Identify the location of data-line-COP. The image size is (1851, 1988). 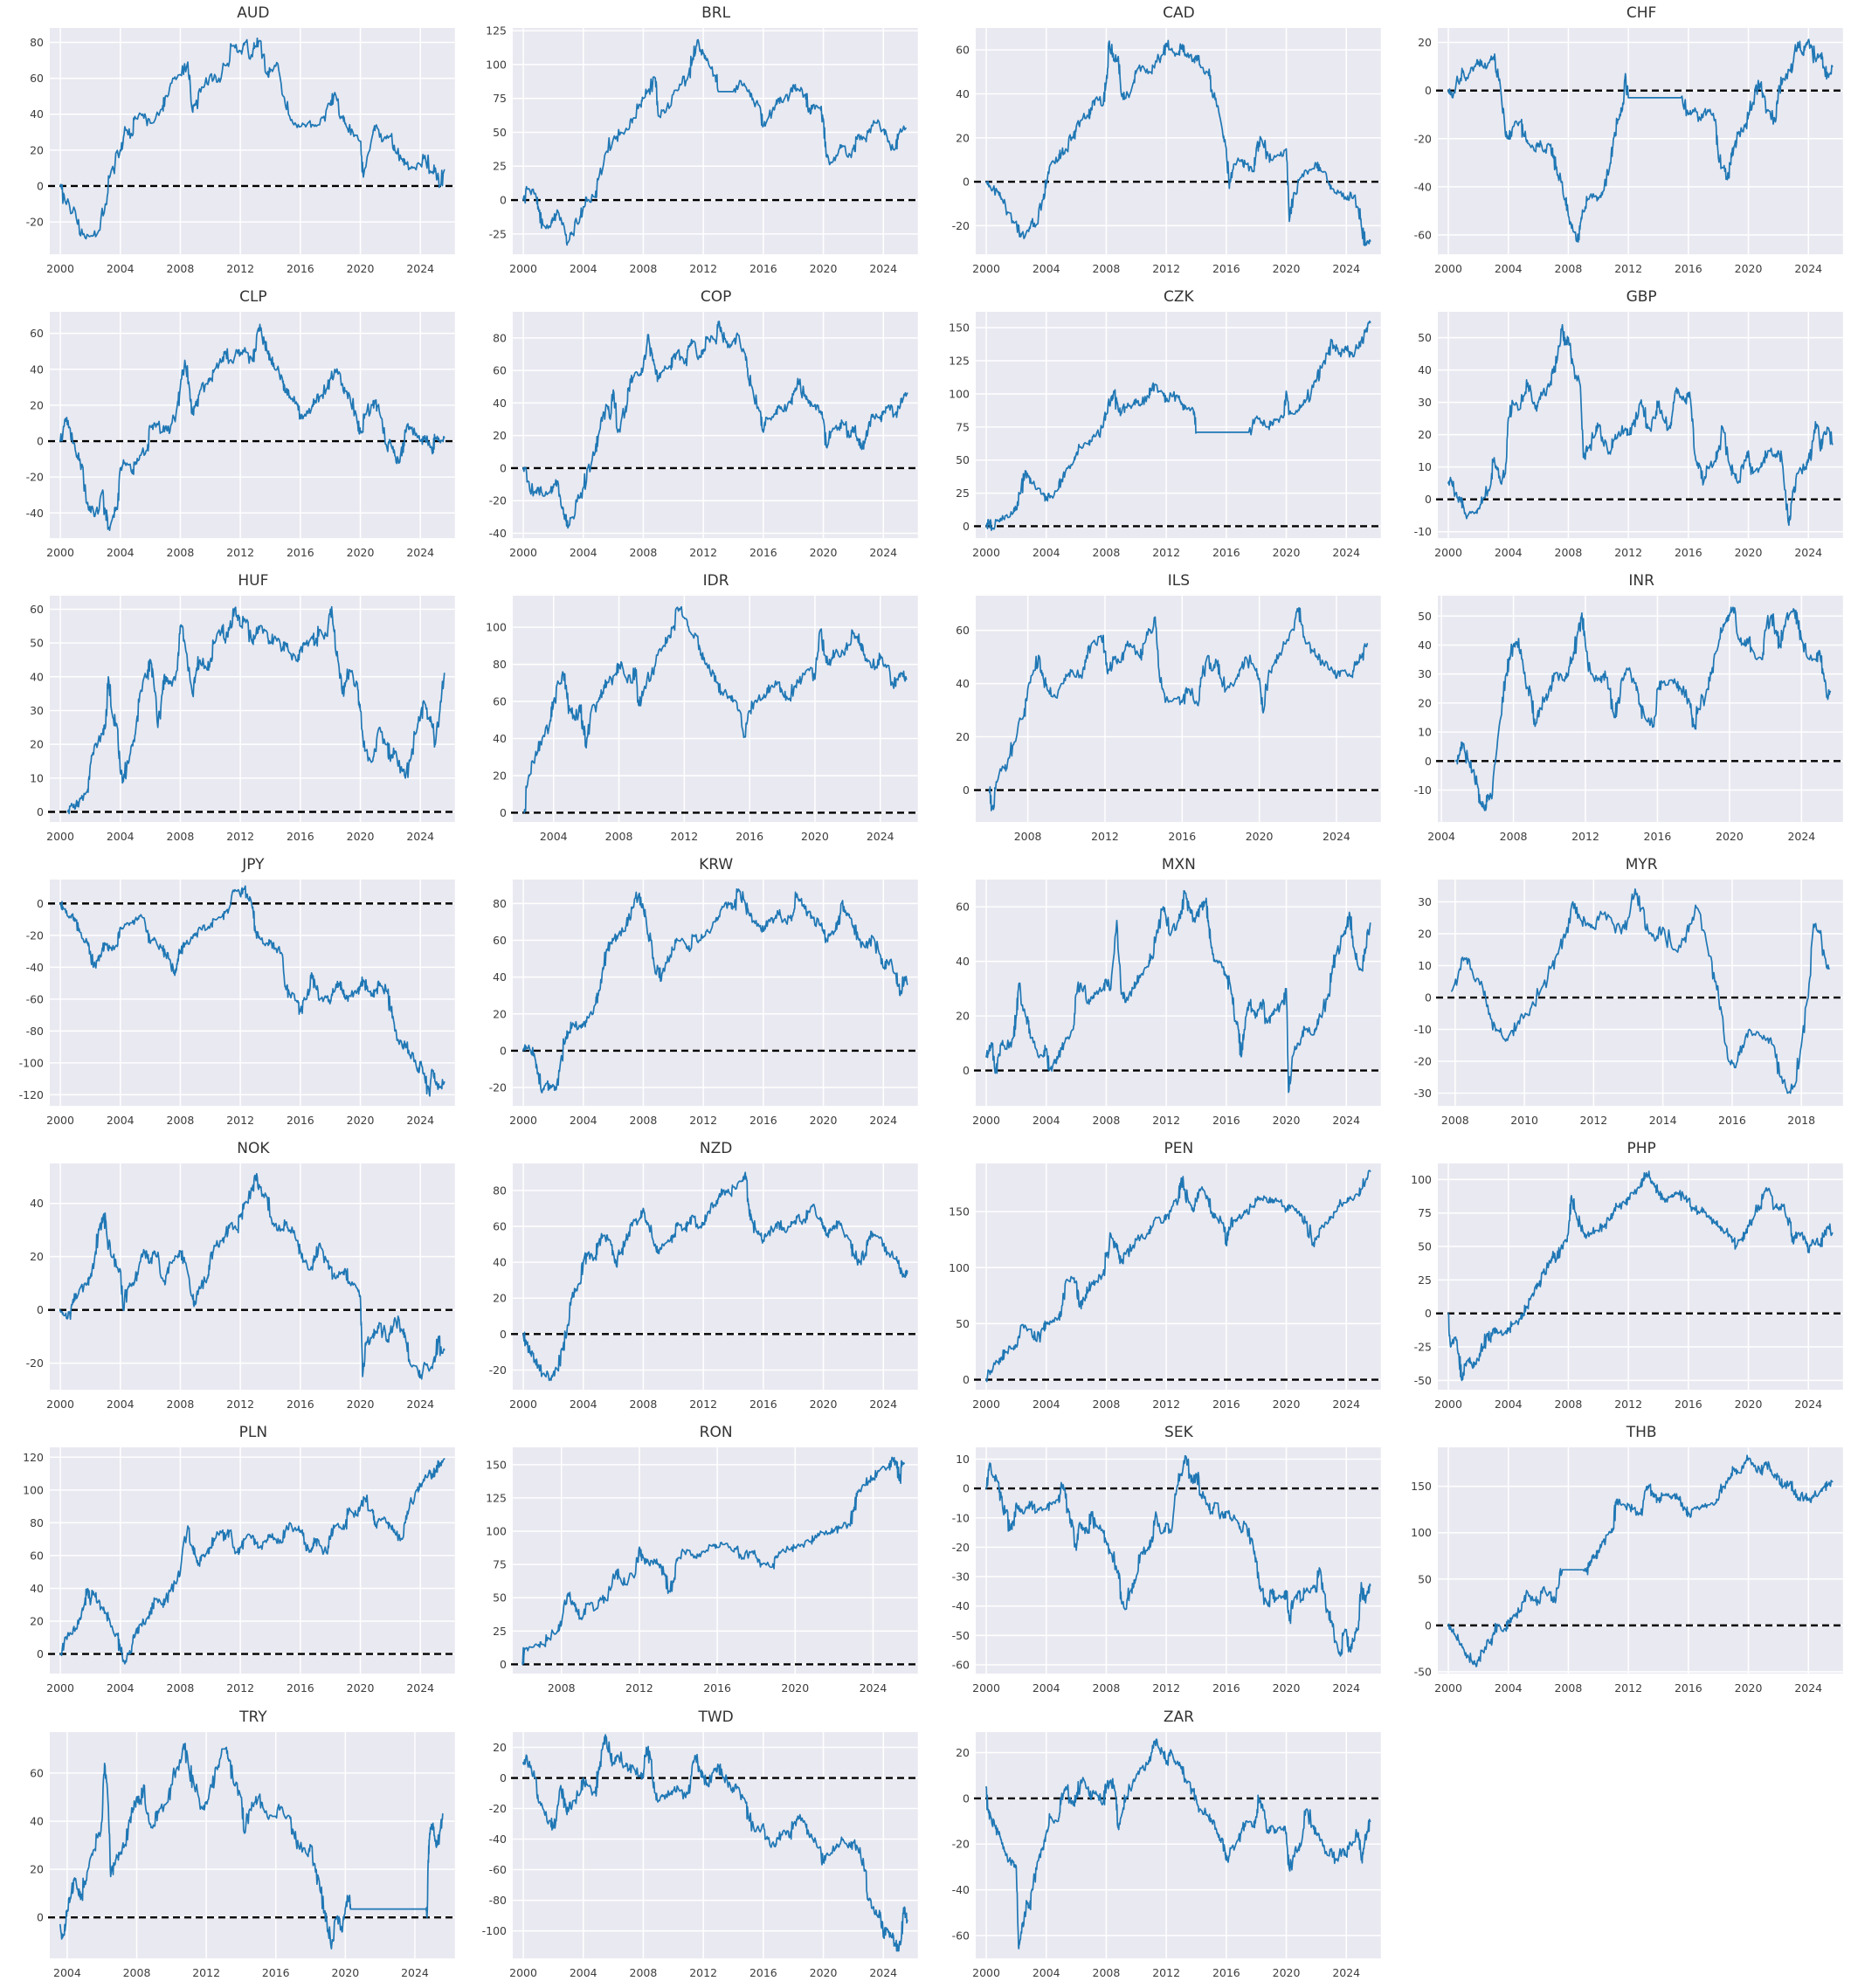
(714, 425).